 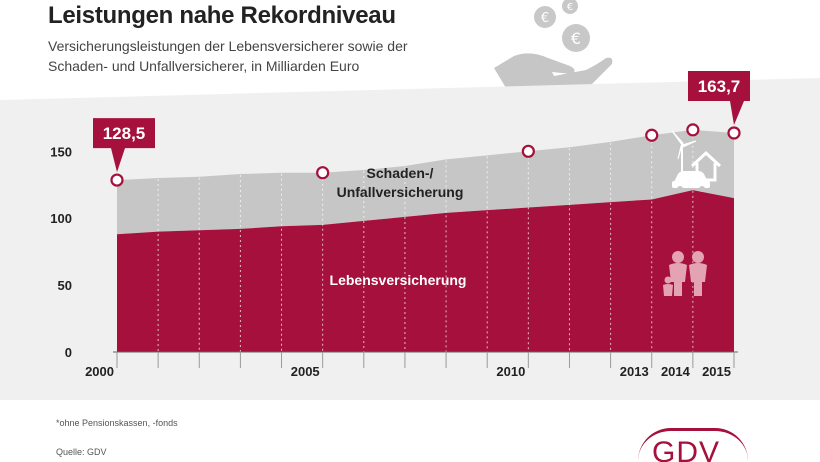 What do you see at coordinates (510, 371) in the screenshot?
I see `x-tick-label: 2010` at bounding box center [510, 371].